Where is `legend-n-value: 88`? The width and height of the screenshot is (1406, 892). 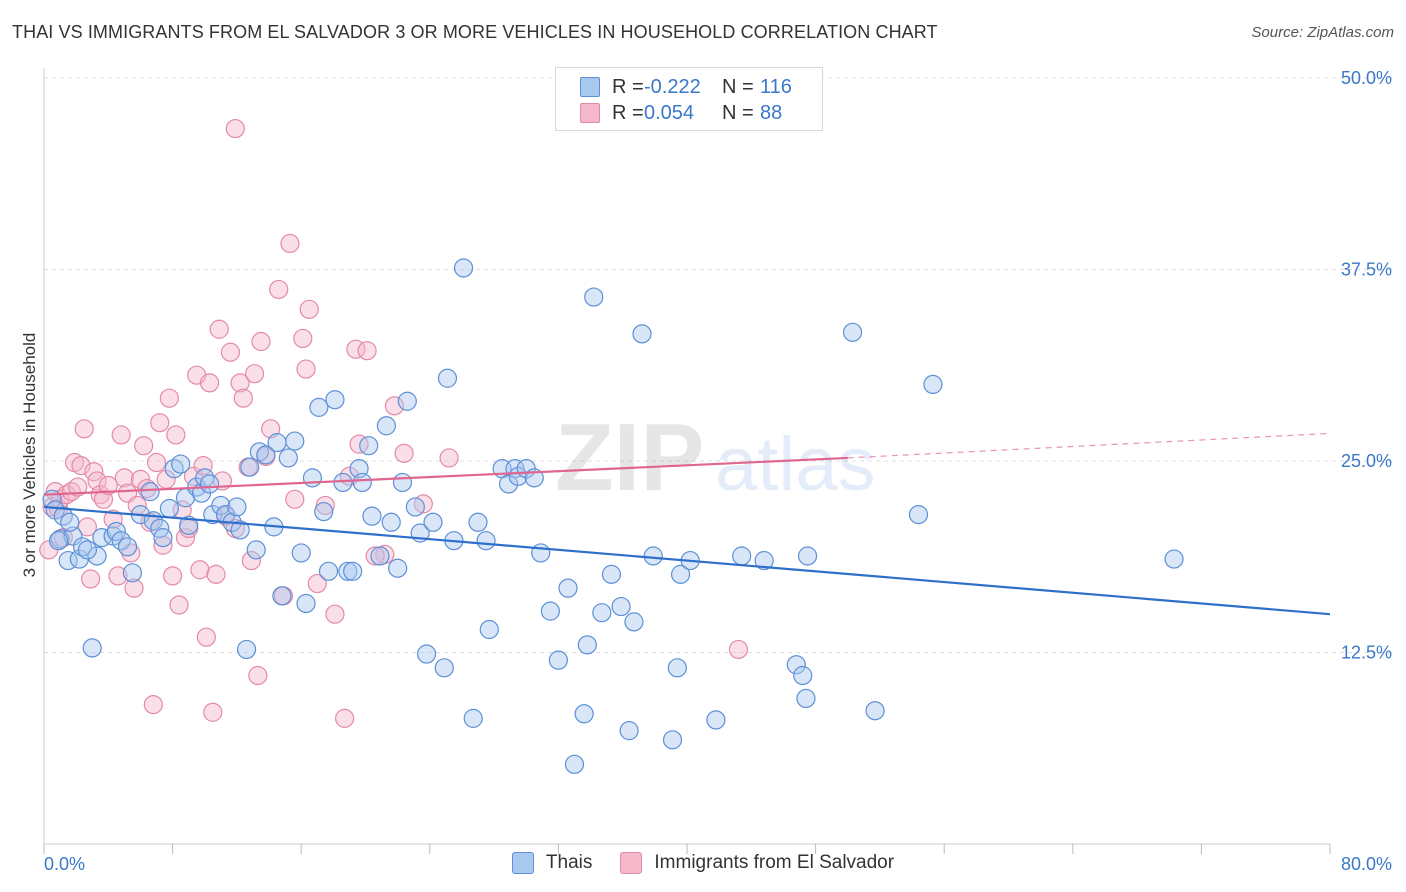
legend-n-value: 88 is located at coordinates (771, 112).